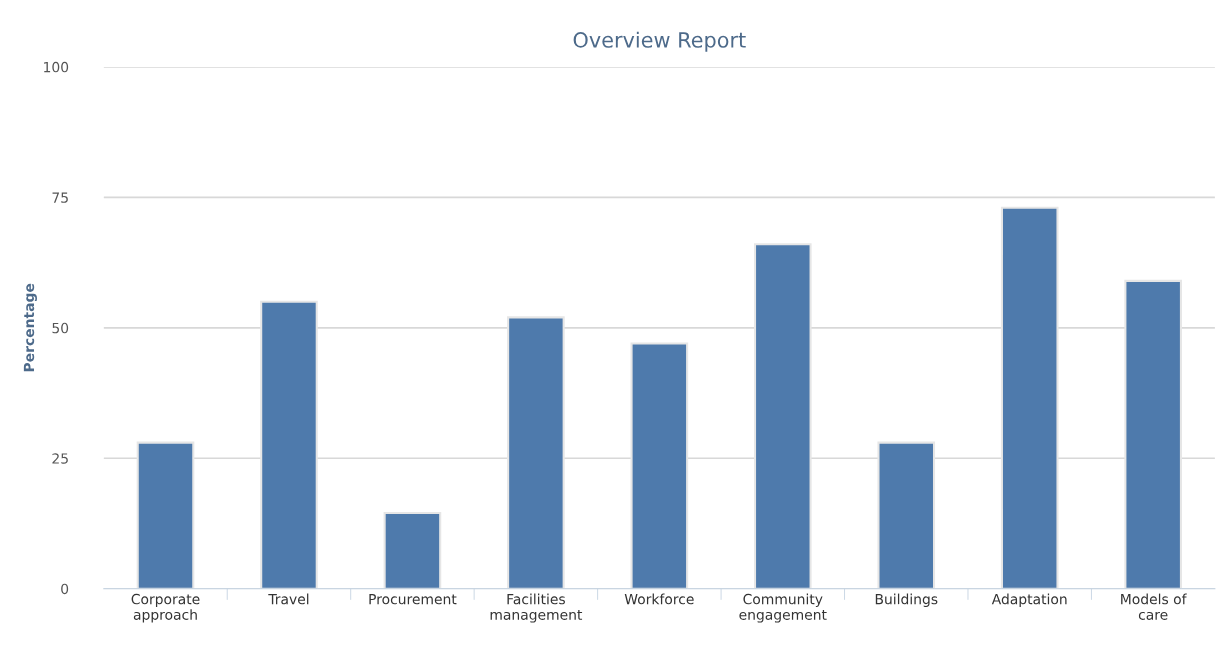  Describe the element at coordinates (1154, 606) in the screenshot. I see `x-tick-label: Models of care` at that location.